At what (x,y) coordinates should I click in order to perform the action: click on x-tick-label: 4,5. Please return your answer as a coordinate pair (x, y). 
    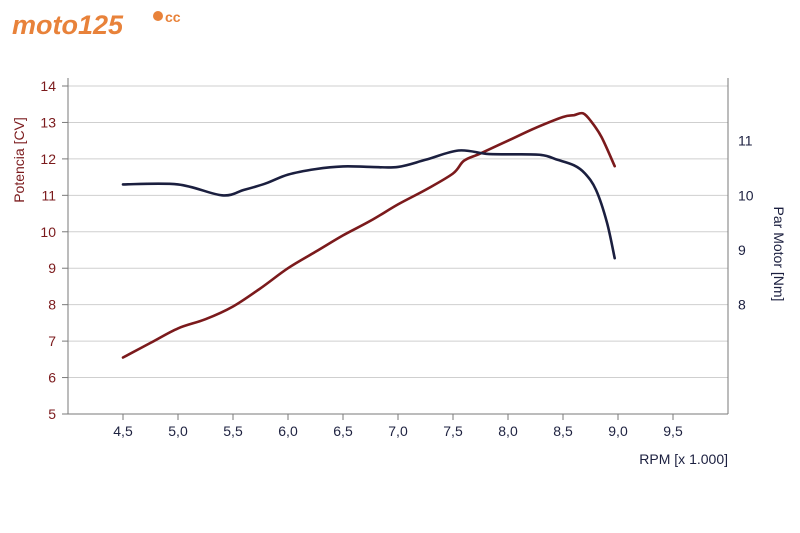
    Looking at the image, I should click on (123, 431).